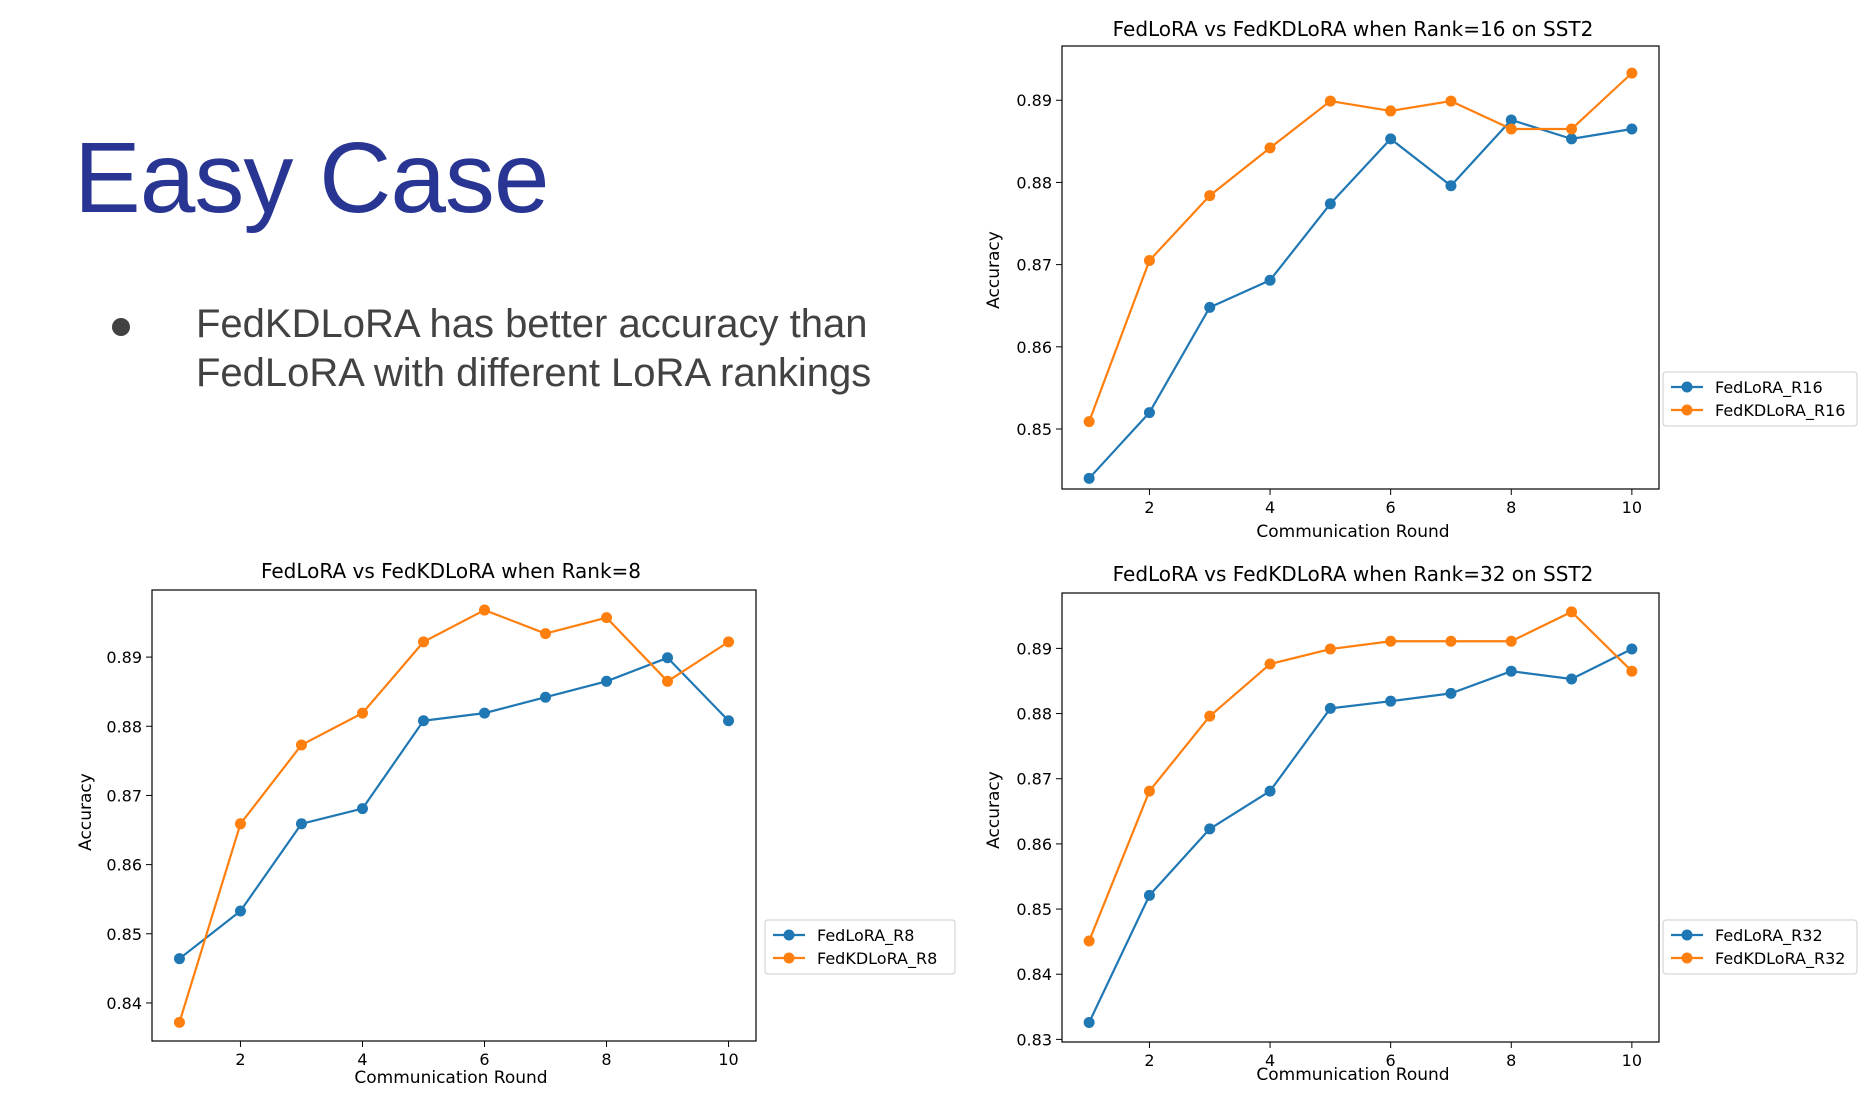  What do you see at coordinates (1780, 959) in the screenshot?
I see `legend-label: FedKDLoRA_R32` at bounding box center [1780, 959].